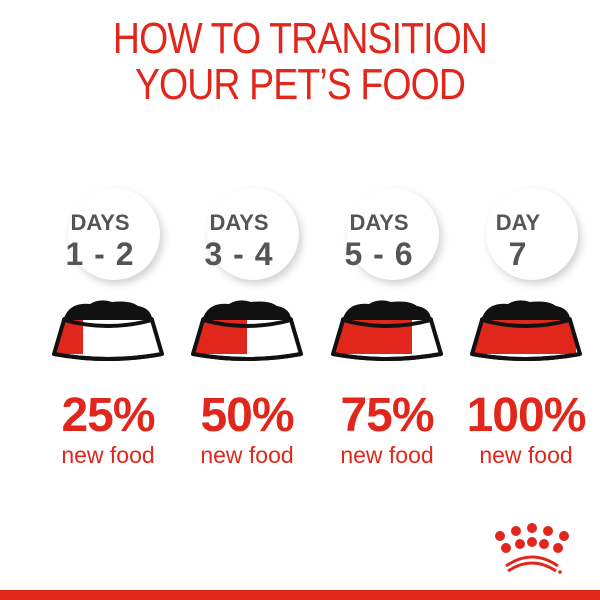  I want to click on percent-new-food: 25%, so click(108, 415).